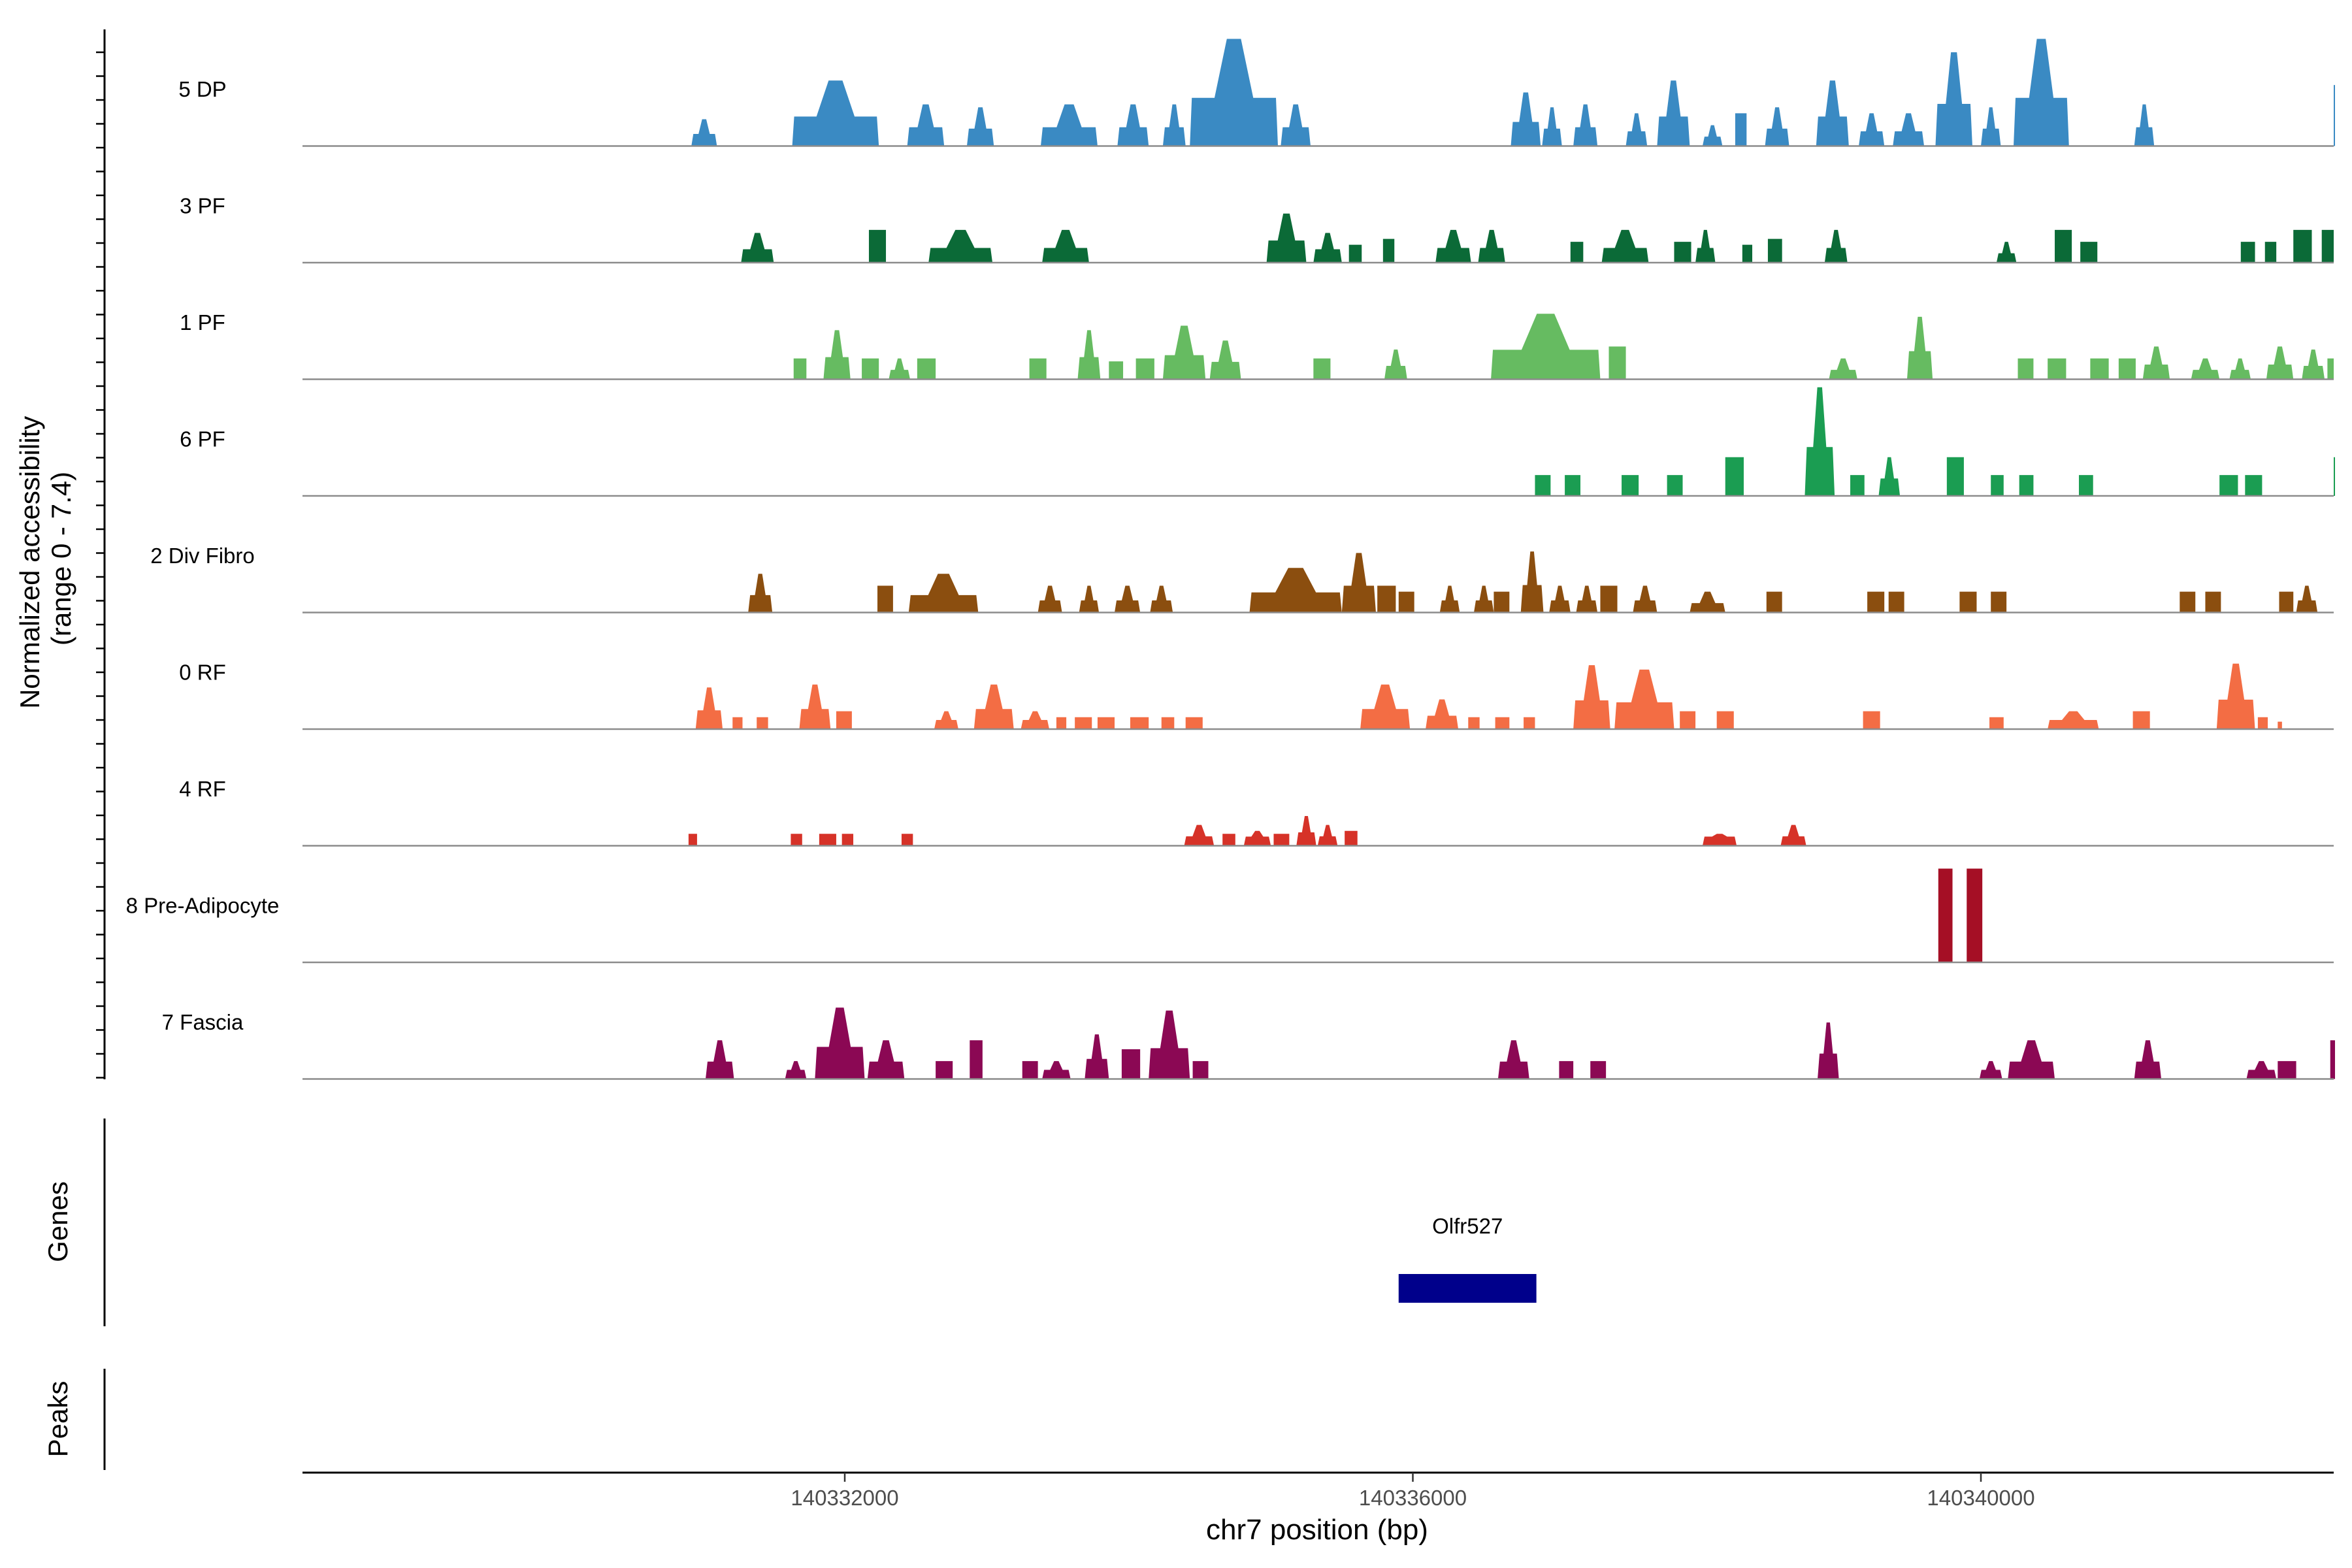  Describe the element at coordinates (1467, 1288) in the screenshot. I see `gene-body` at that location.